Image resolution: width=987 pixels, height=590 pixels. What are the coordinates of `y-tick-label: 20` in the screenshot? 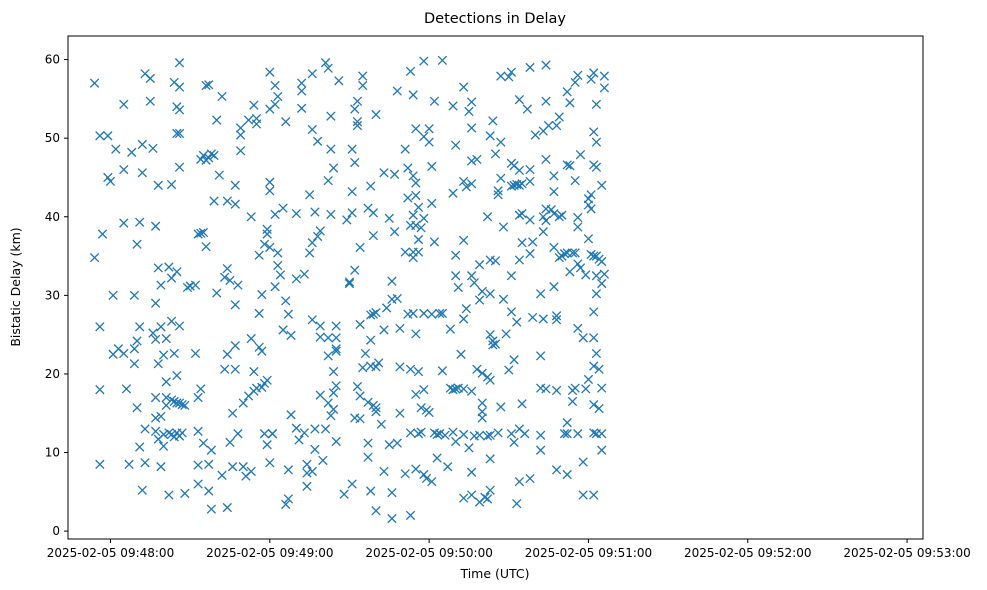 It's located at (52, 374).